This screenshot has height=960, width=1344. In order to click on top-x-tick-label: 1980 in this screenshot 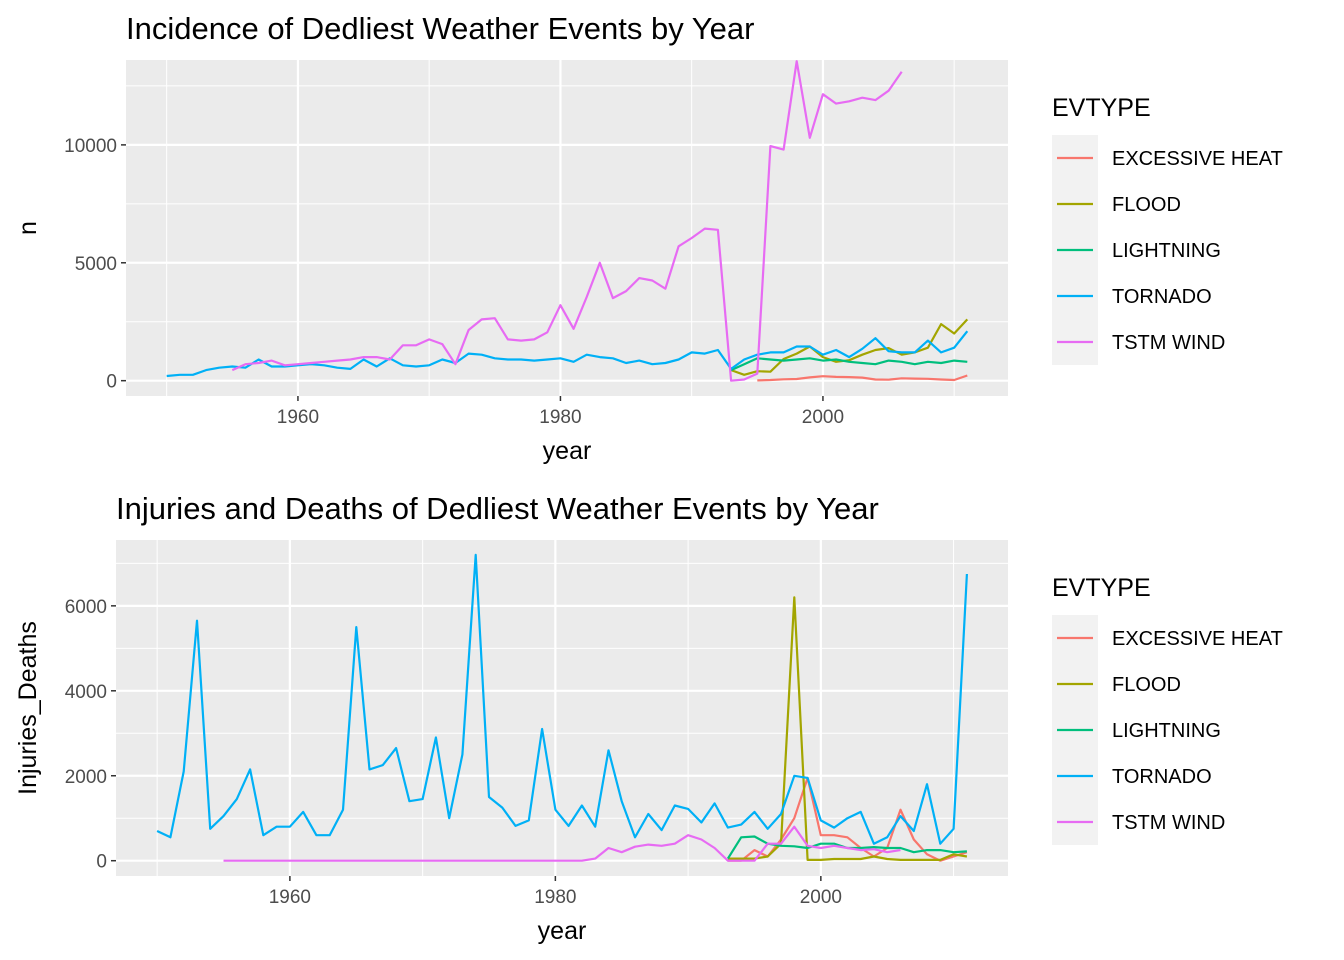, I will do `click(560, 417)`.